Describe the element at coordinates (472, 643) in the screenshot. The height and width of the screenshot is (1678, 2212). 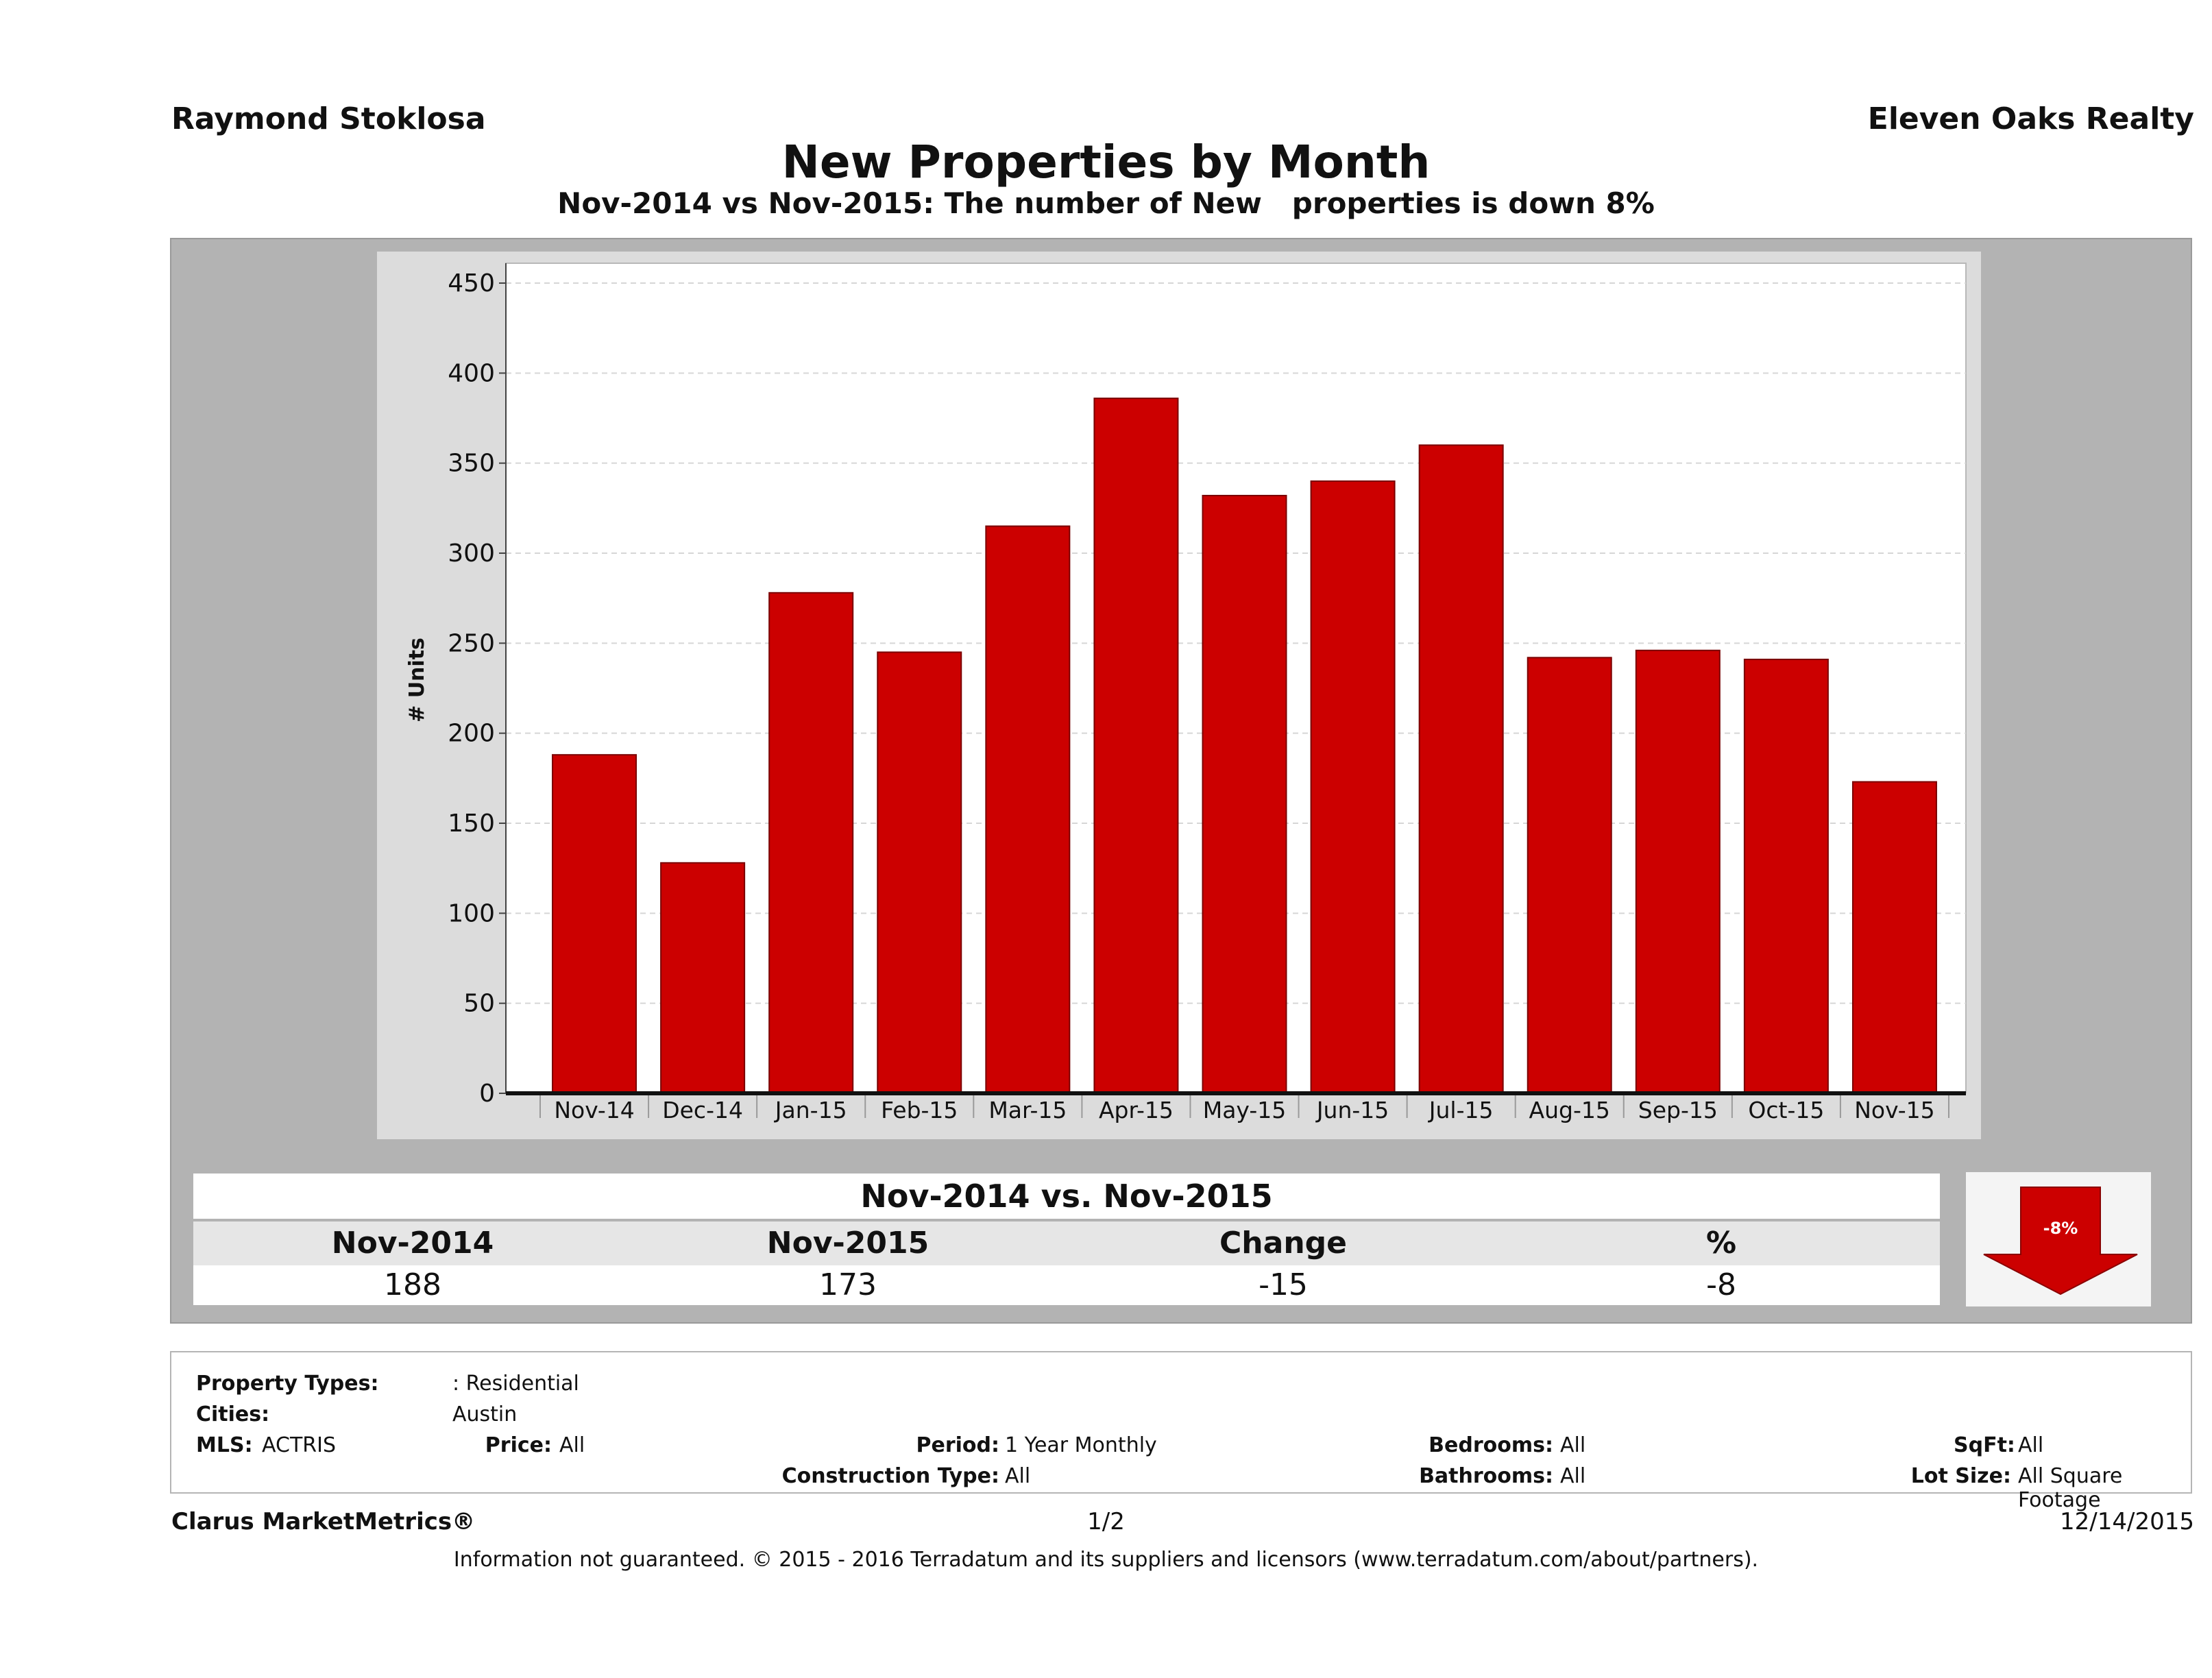
I see `y-tick-label: 250` at that location.